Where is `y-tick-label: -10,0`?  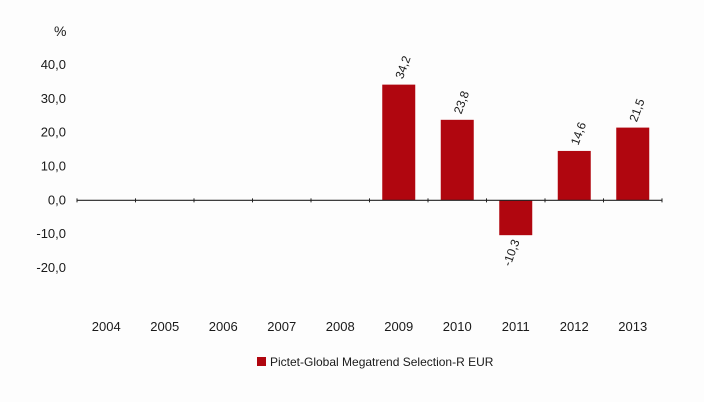 y-tick-label: -10,0 is located at coordinates (51, 233).